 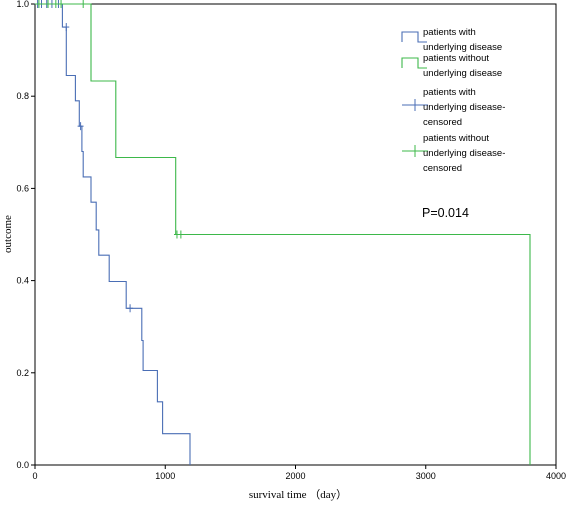 What do you see at coordinates (451, 66) in the screenshot?
I see `legend-item-2: patients without underlying disease` at bounding box center [451, 66].